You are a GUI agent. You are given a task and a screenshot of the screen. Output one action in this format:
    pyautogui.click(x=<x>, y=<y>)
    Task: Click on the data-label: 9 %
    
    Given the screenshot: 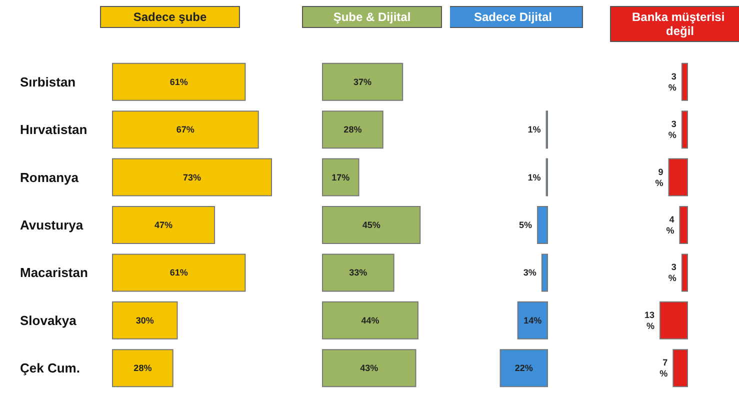 What is the action you would take?
    pyautogui.click(x=659, y=177)
    